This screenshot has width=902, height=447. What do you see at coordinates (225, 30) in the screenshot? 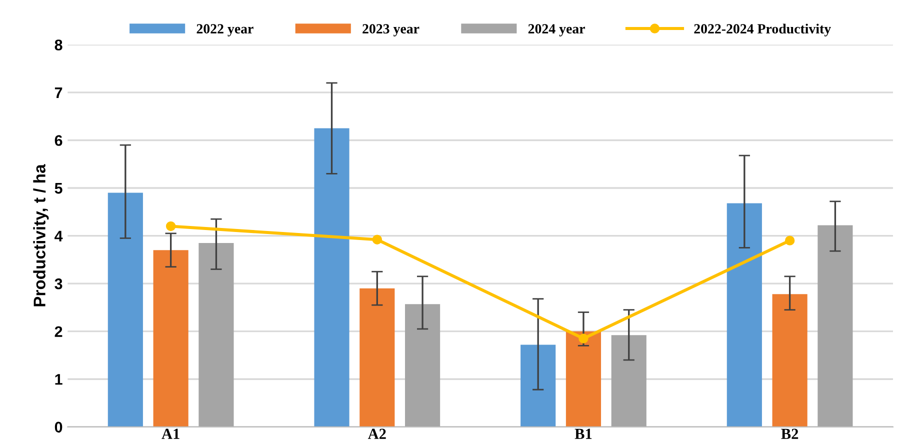
I see `legend-label: 2022 year` at bounding box center [225, 30].